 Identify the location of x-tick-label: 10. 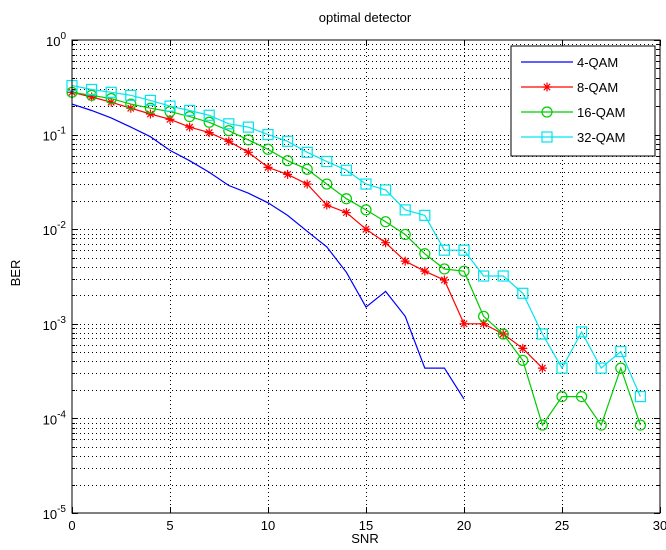
(268, 525).